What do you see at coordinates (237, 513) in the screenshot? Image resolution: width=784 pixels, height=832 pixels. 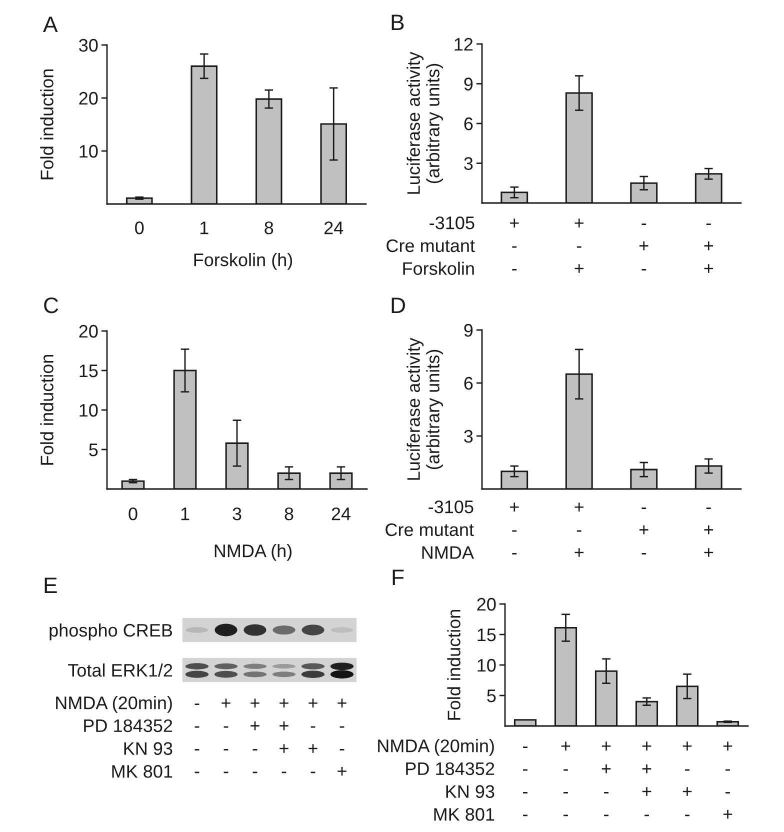 I see `x-tick-label: 3` at bounding box center [237, 513].